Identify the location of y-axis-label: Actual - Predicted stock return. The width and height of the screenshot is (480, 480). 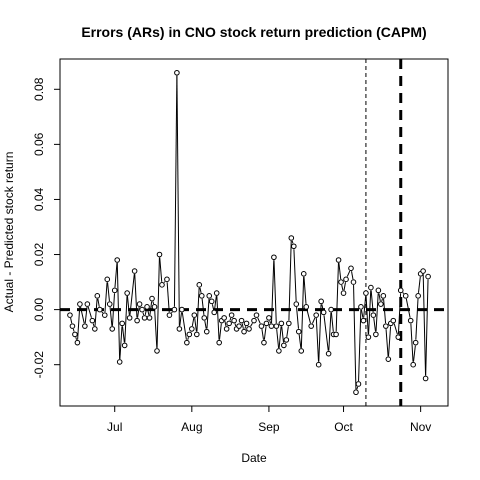
(9, 232).